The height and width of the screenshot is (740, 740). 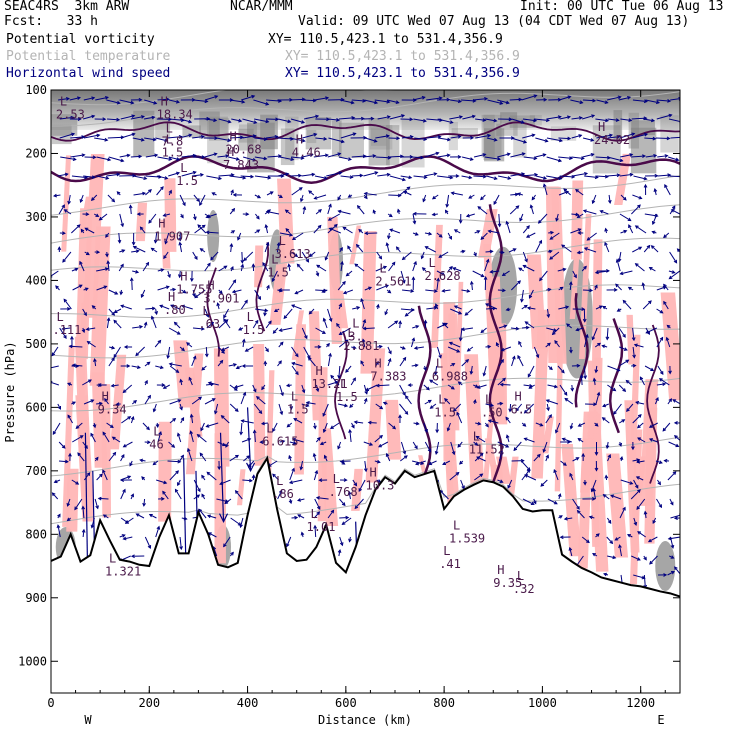 What do you see at coordinates (282, 241) in the screenshot?
I see `extremum-low-marker: L` at bounding box center [282, 241].